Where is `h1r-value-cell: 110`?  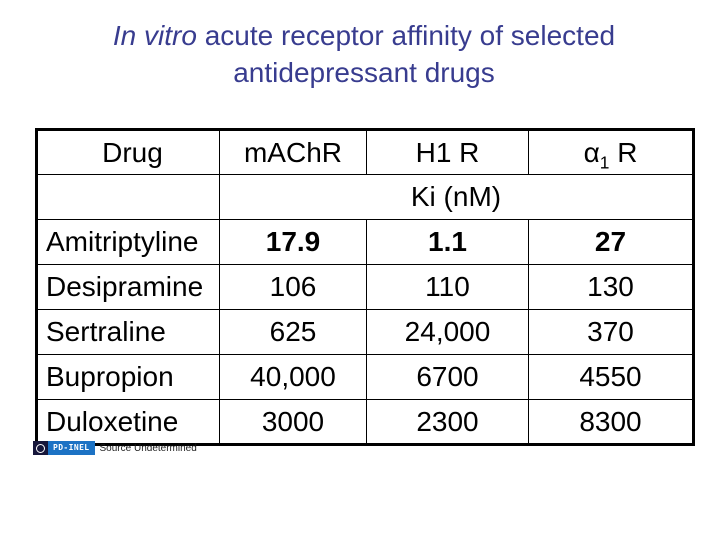 h1r-value-cell: 110 is located at coordinates (447, 287).